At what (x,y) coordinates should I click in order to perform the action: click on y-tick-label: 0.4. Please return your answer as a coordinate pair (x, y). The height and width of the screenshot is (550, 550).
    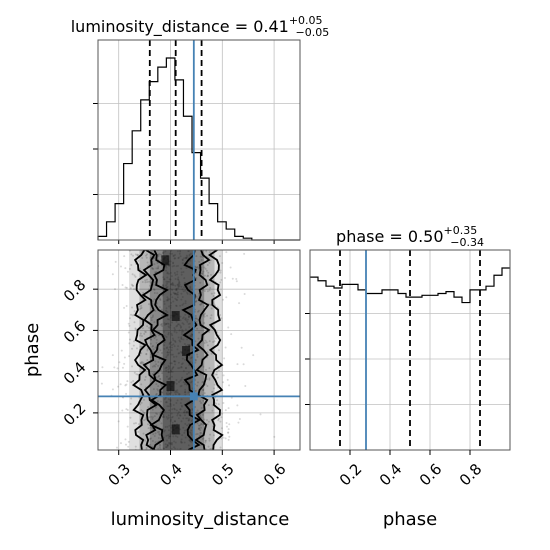
    Looking at the image, I should click on (75, 373).